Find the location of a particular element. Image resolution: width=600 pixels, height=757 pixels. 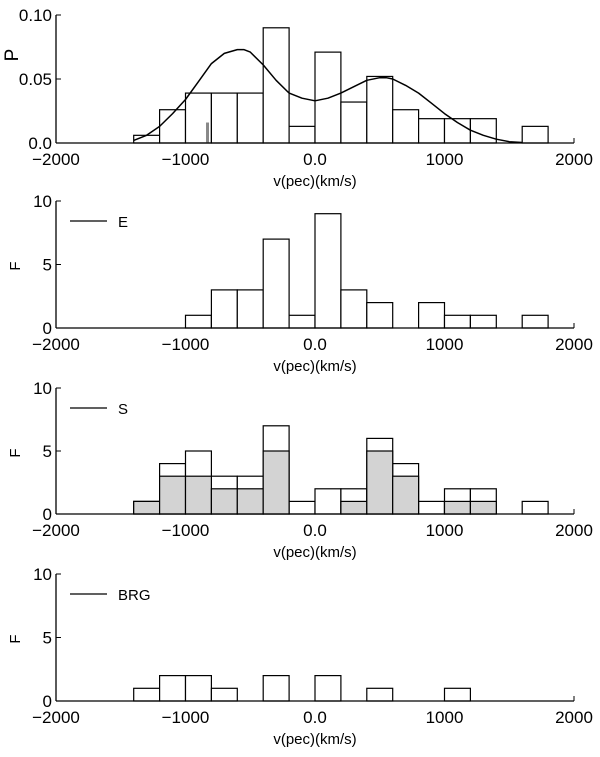

legend-label: BRG is located at coordinates (134, 595).